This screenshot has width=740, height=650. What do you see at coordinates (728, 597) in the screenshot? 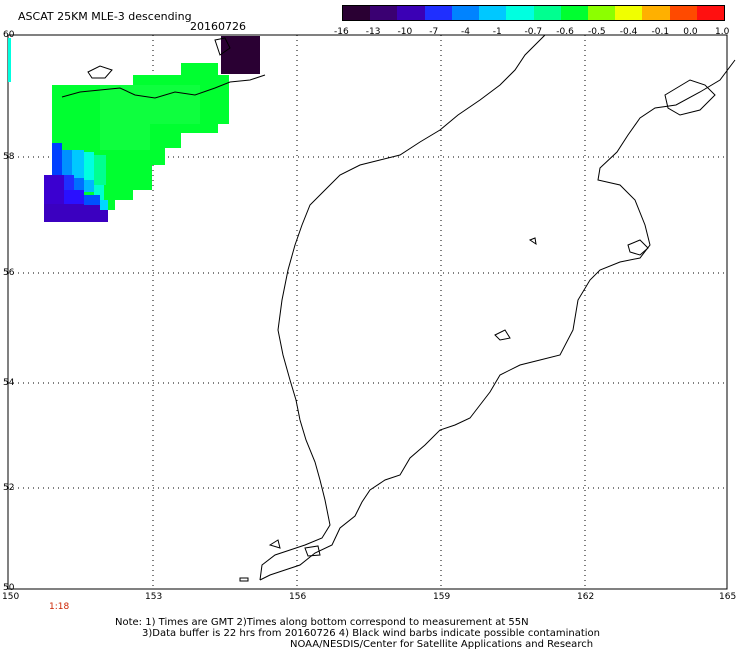
I see `lon-label-165: 165` at bounding box center [728, 597].